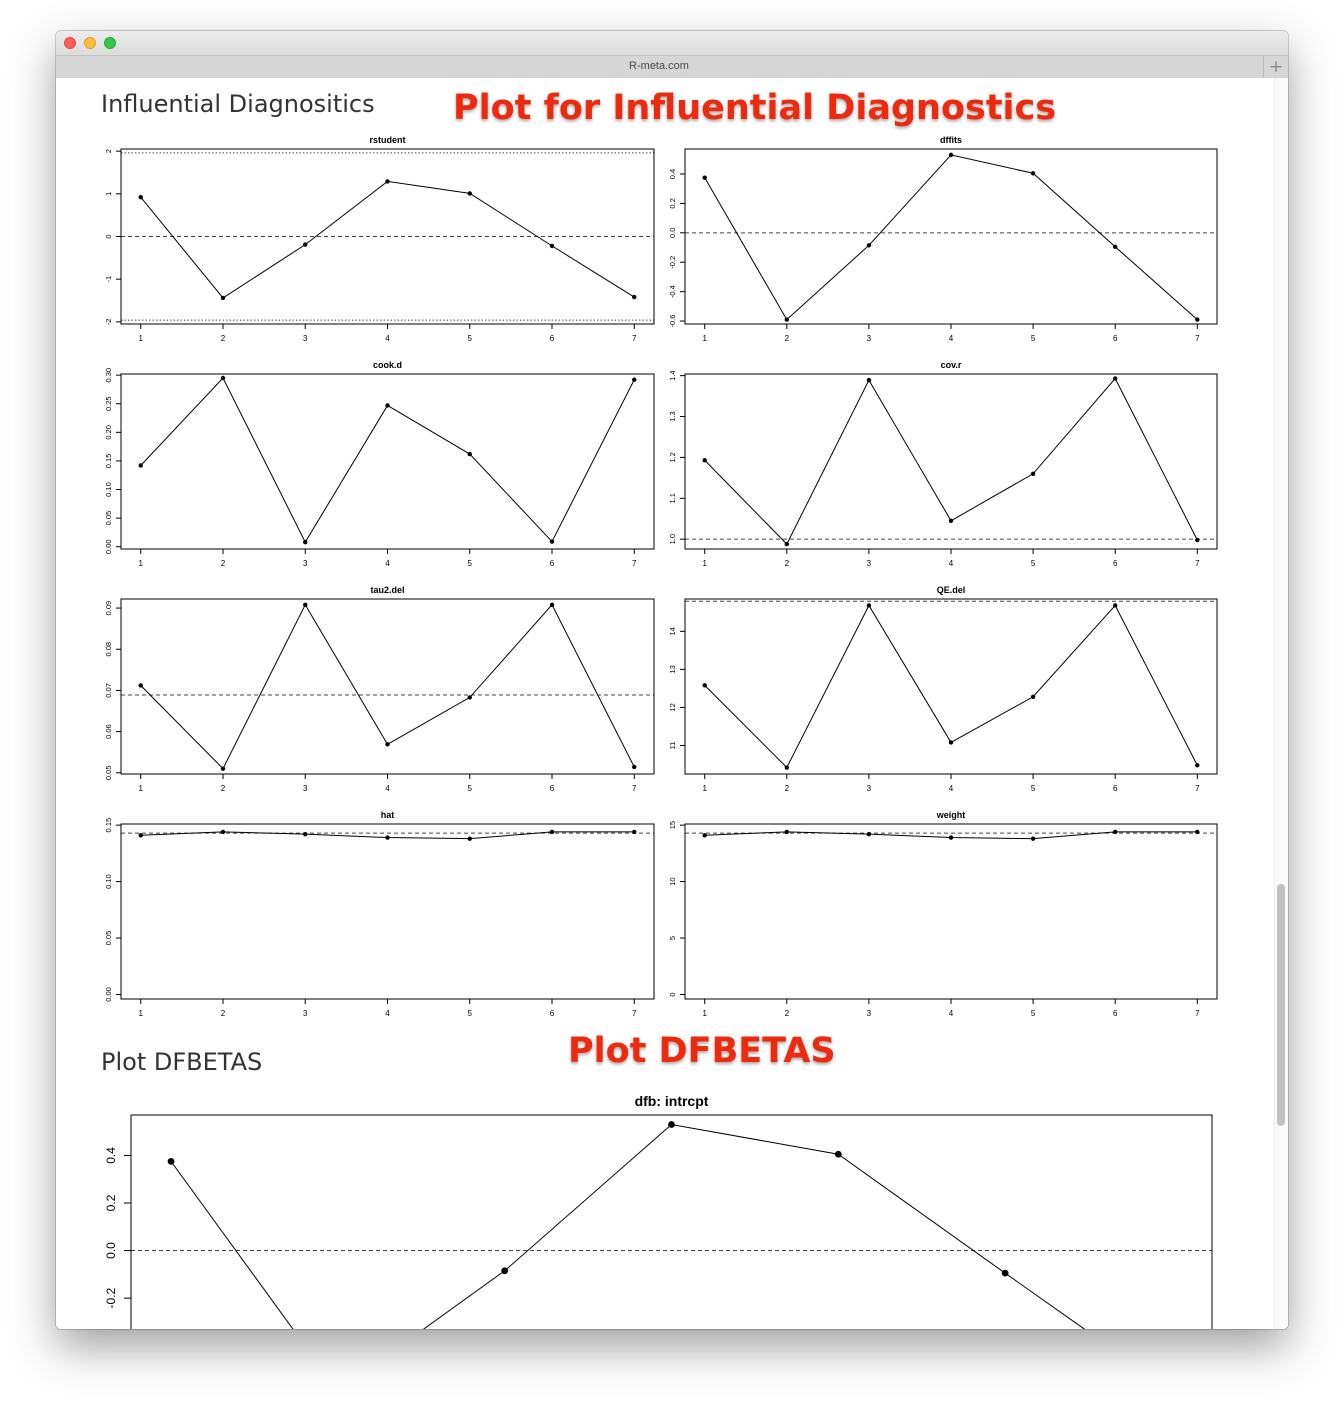  Describe the element at coordinates (672, 375) in the screenshot. I see `y-tick-label: 1.4` at that location.